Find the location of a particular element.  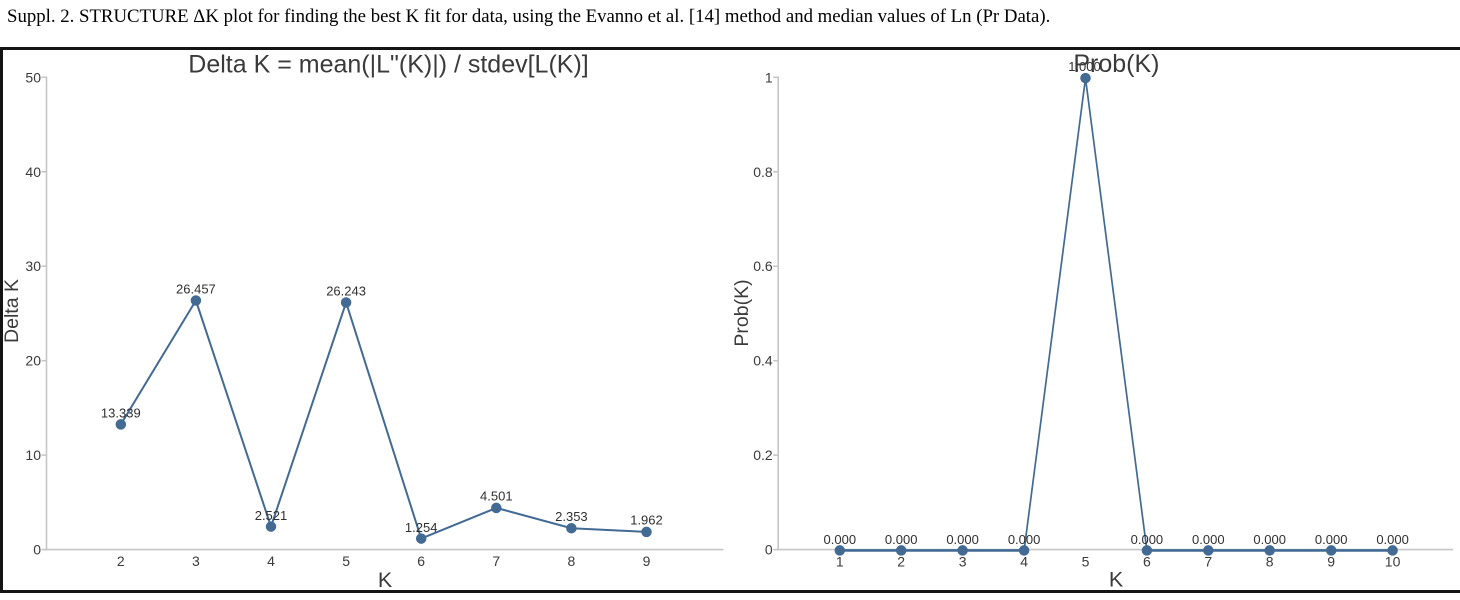

svg-text: 1.962 is located at coordinates (646, 520).